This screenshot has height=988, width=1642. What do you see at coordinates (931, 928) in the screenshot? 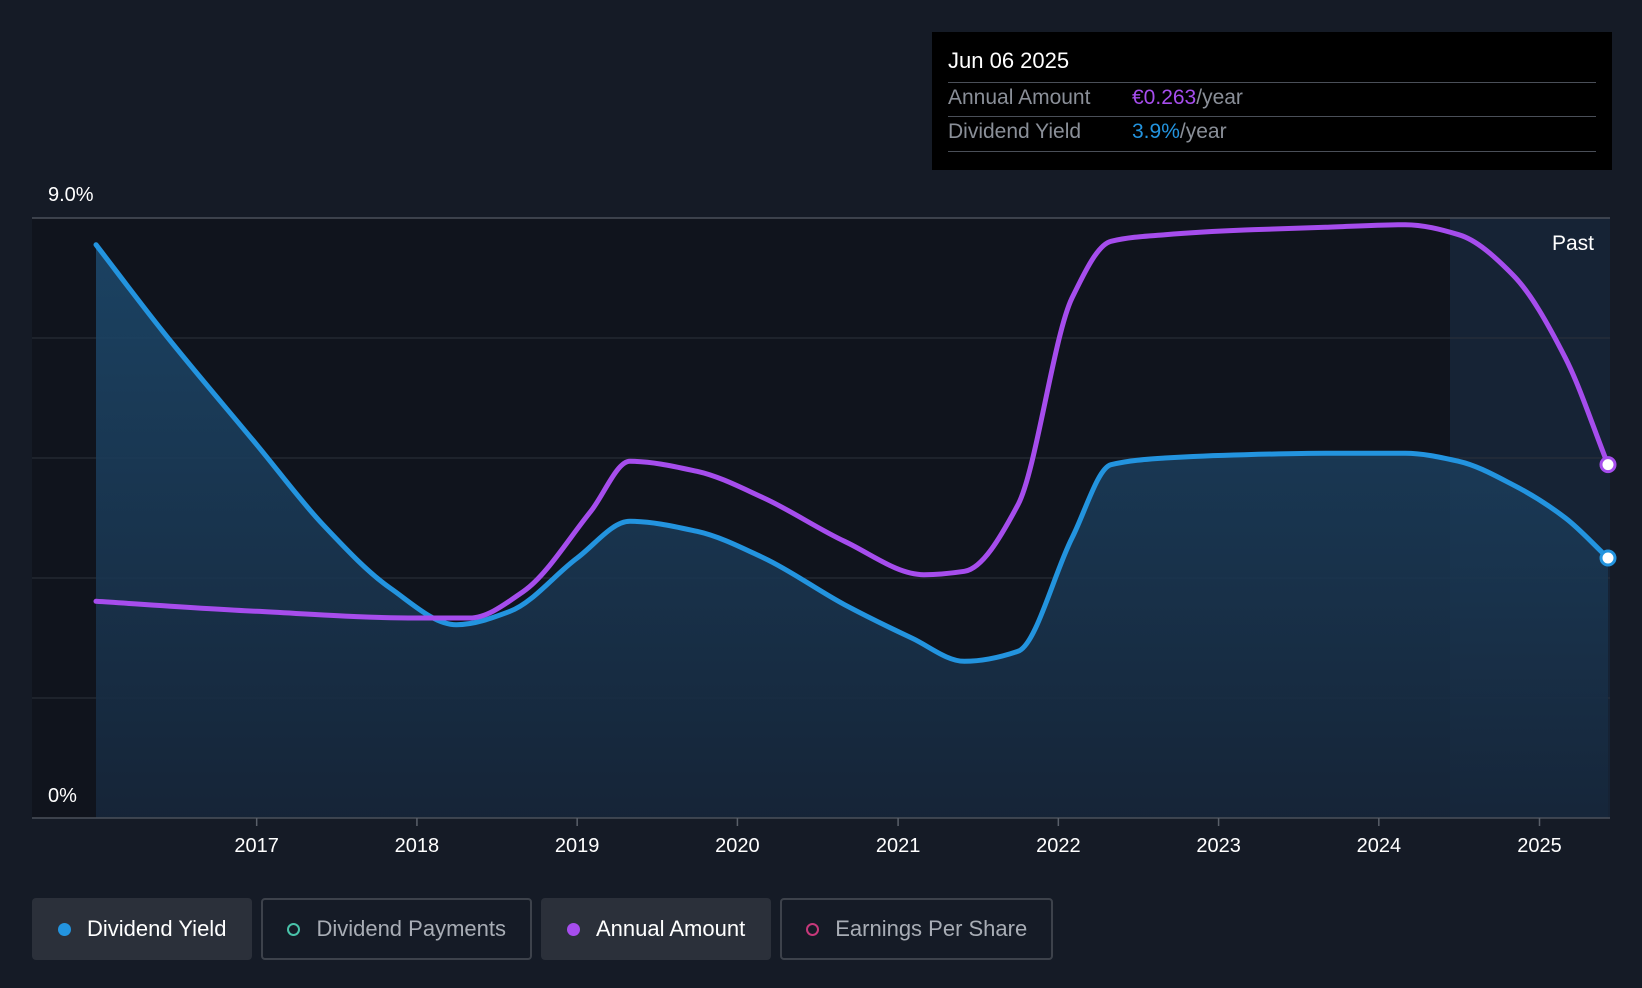
I see `legend-label: Earnings Per Share` at bounding box center [931, 928].